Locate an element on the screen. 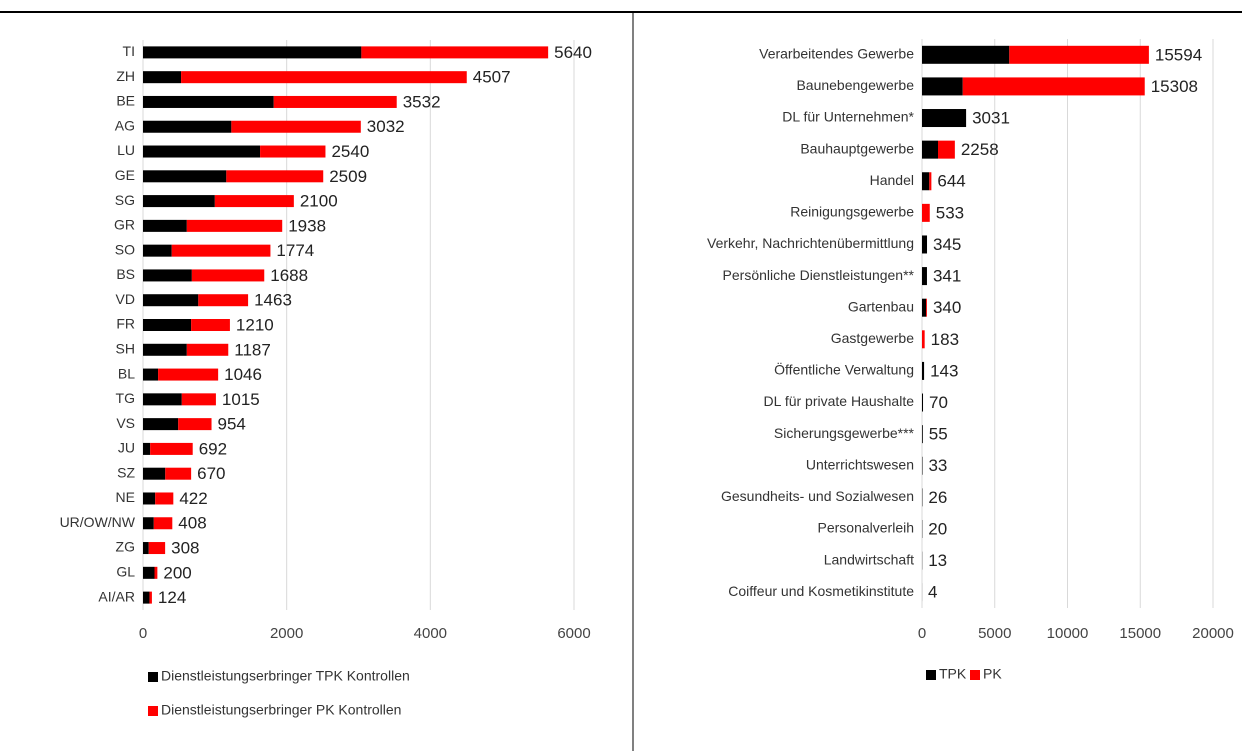  y-tick-label: BE is located at coordinates (125, 101).